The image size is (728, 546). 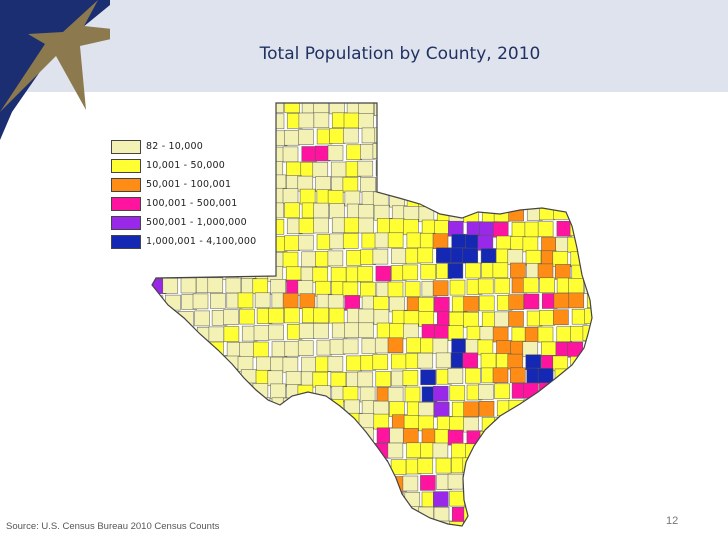 I want to click on star-icon, so click(x=55, y=56).